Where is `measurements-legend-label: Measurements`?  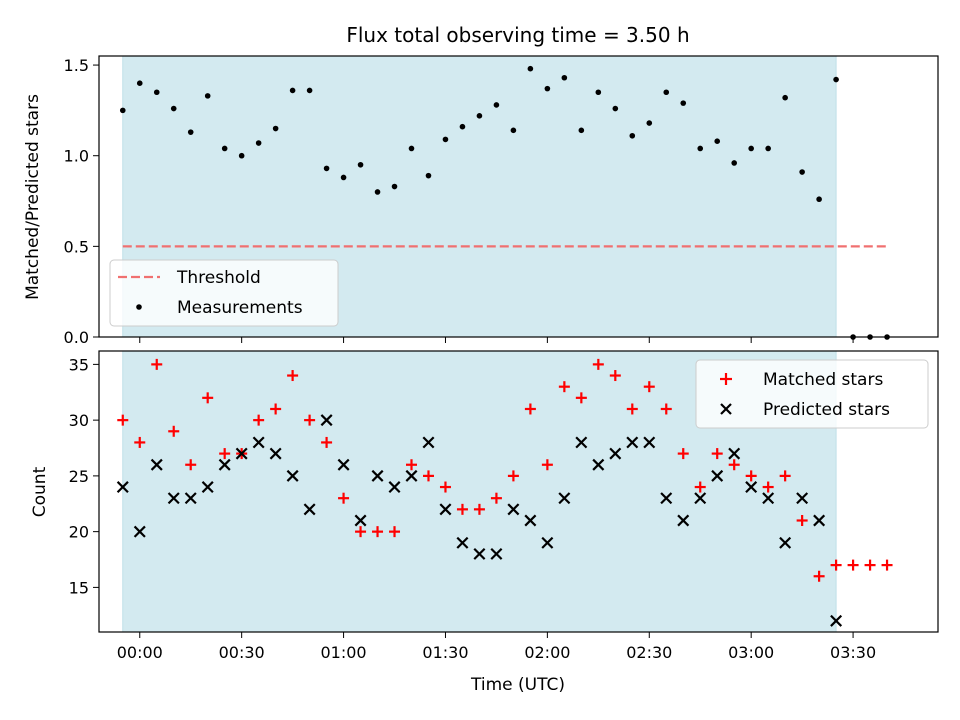
measurements-legend-label: Measurements is located at coordinates (240, 308).